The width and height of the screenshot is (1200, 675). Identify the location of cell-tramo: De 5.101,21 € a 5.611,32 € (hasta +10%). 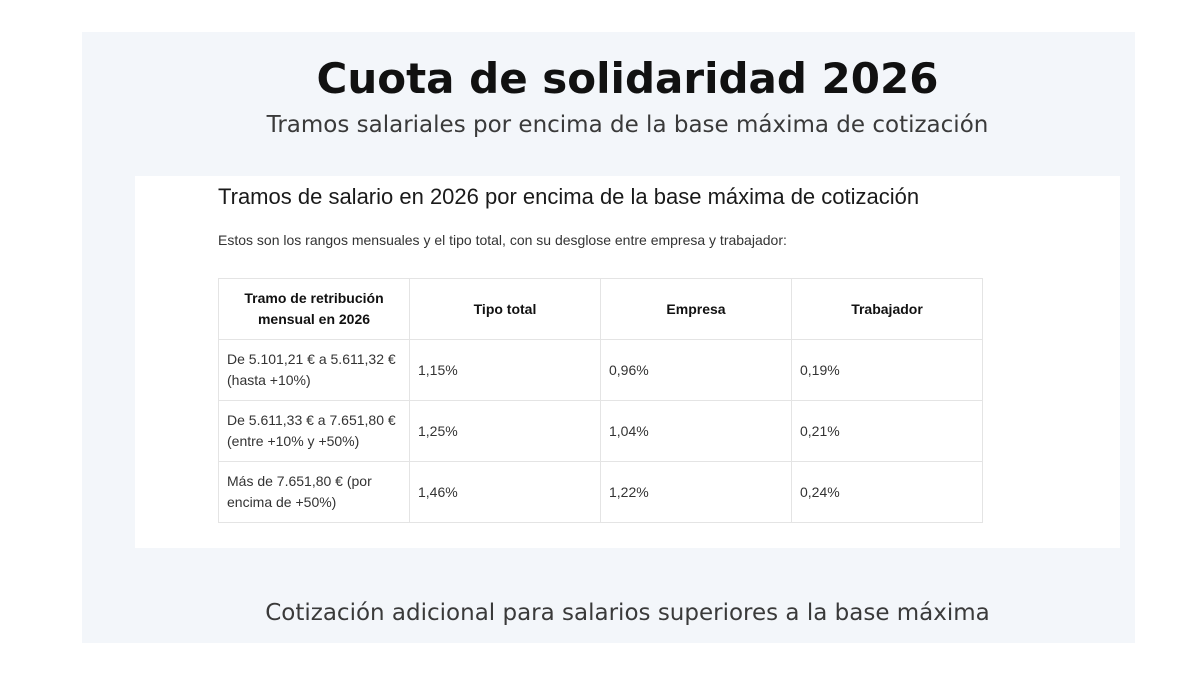
(314, 370).